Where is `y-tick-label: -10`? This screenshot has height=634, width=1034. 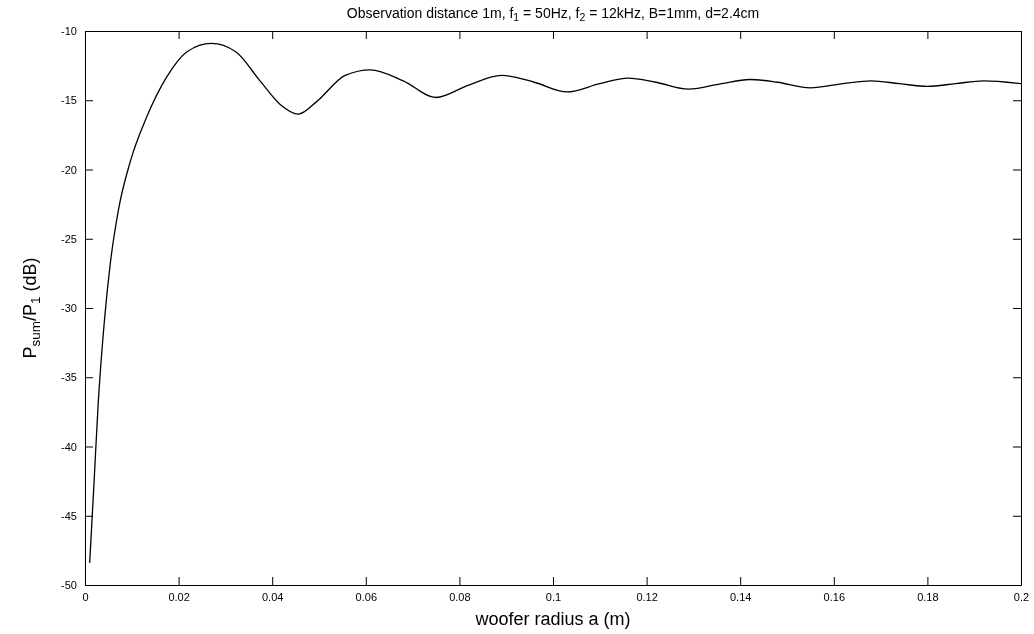
y-tick-label: -10 is located at coordinates (69, 31).